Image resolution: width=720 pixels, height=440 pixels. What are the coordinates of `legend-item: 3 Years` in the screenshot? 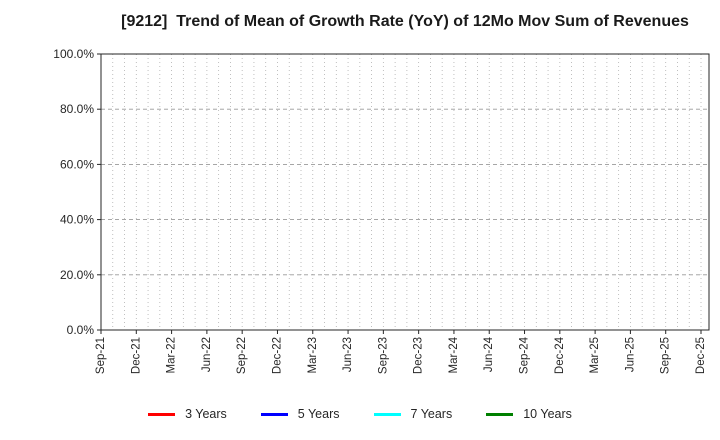 It's located at (187, 414).